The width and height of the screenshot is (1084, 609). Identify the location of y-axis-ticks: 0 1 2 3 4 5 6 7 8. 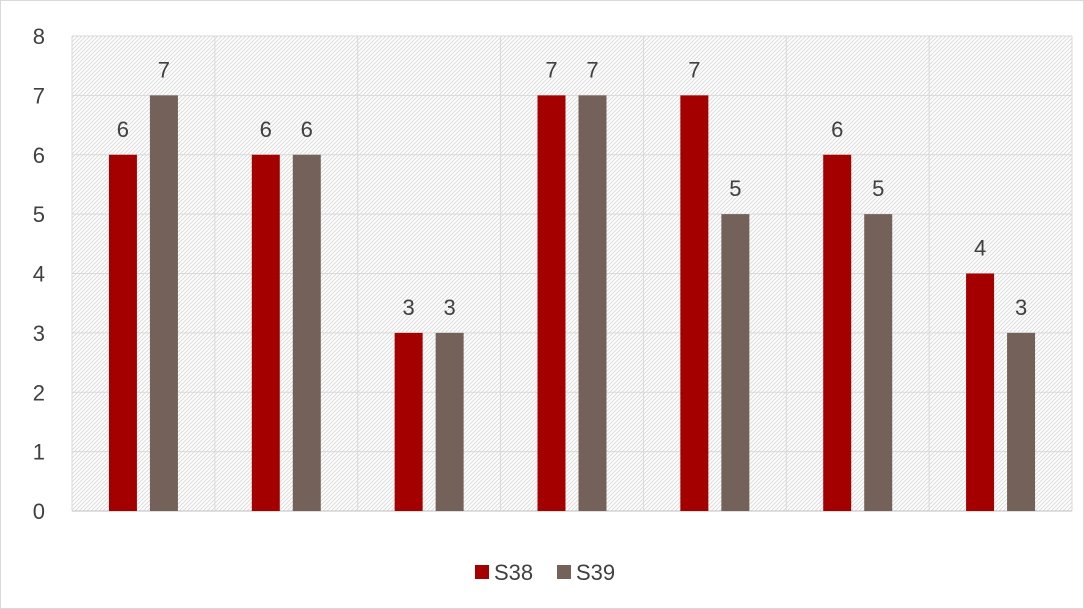
(39, 274).